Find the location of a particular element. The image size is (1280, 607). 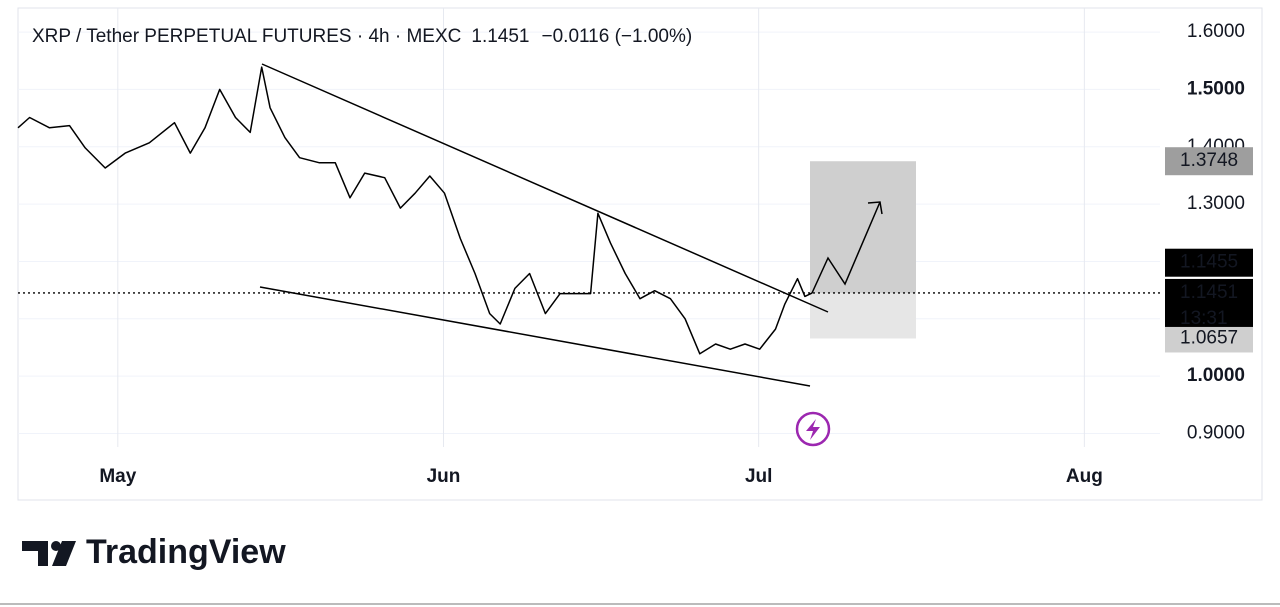

last-price: 1.1451 is located at coordinates (500, 36).